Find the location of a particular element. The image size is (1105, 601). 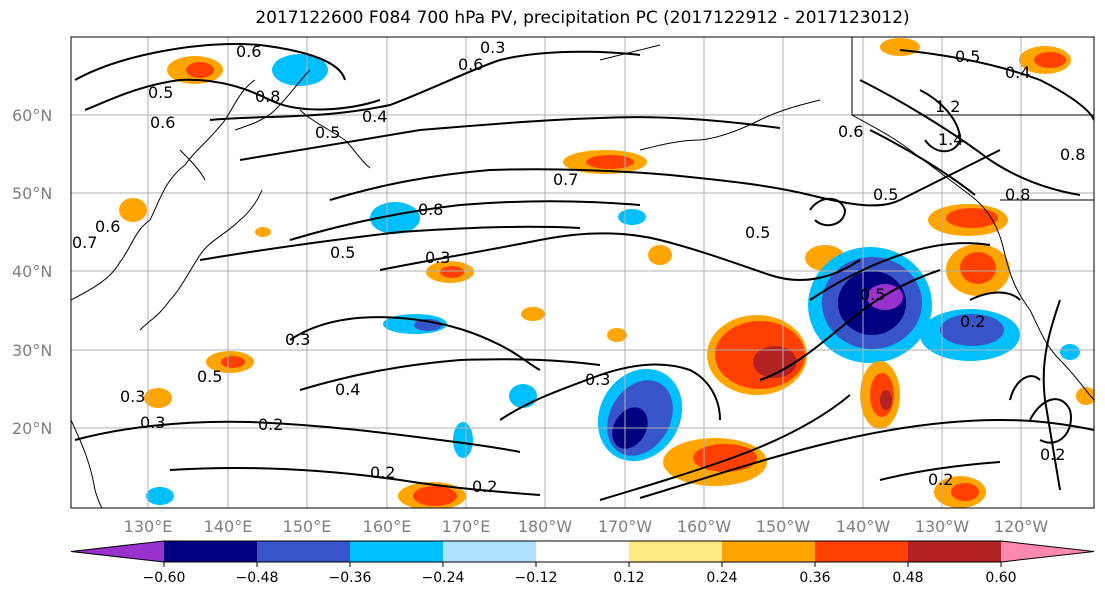

colorbar-tick-label: −0.60 is located at coordinates (164, 578).